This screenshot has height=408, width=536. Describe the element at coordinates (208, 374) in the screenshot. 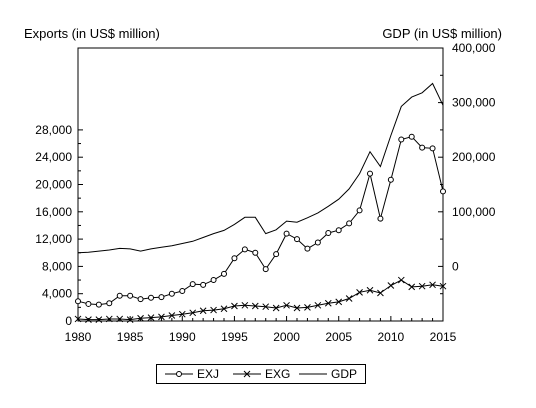

I see `legend-label-exj: EXJ` at that location.